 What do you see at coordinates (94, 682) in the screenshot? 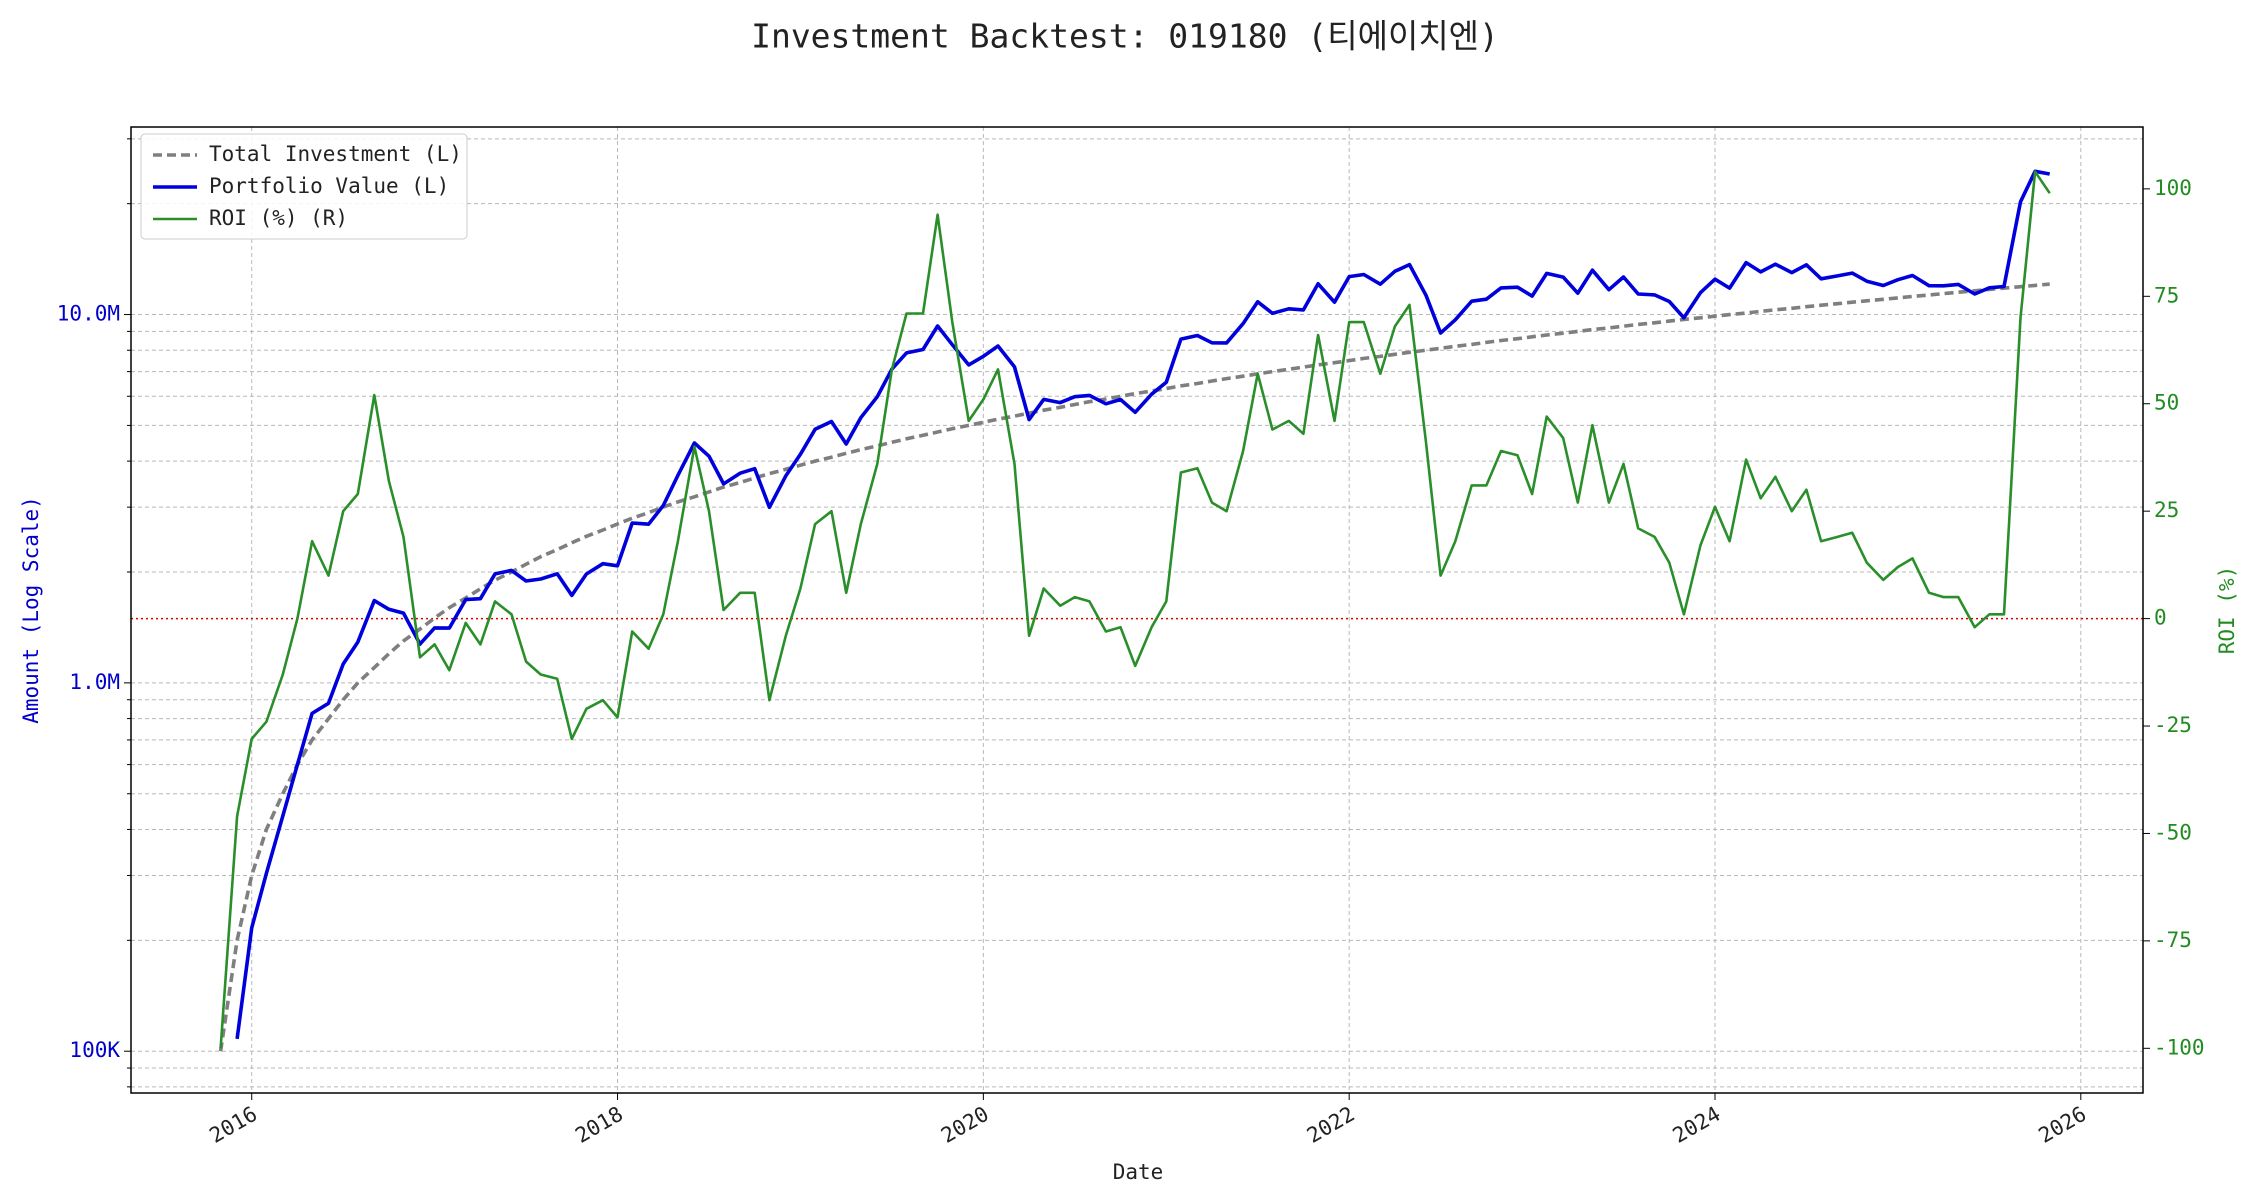
I see `y-tick-label: 1.0M` at bounding box center [94, 682].